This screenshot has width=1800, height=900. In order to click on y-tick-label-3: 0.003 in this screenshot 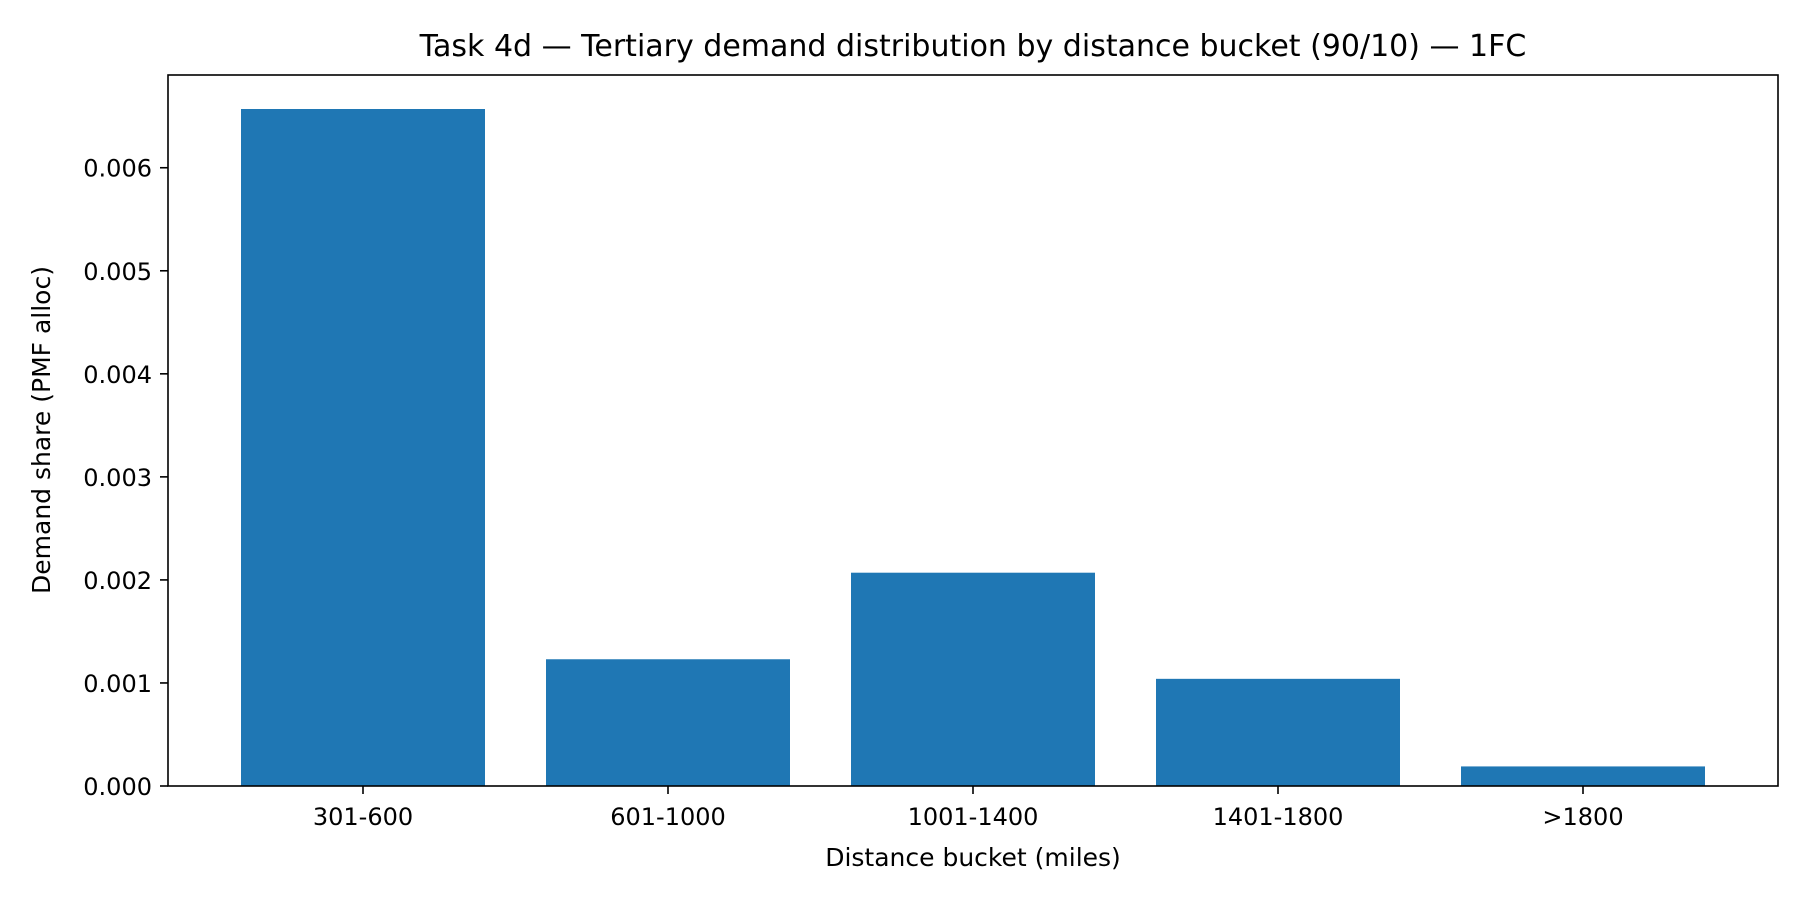, I will do `click(117, 478)`.